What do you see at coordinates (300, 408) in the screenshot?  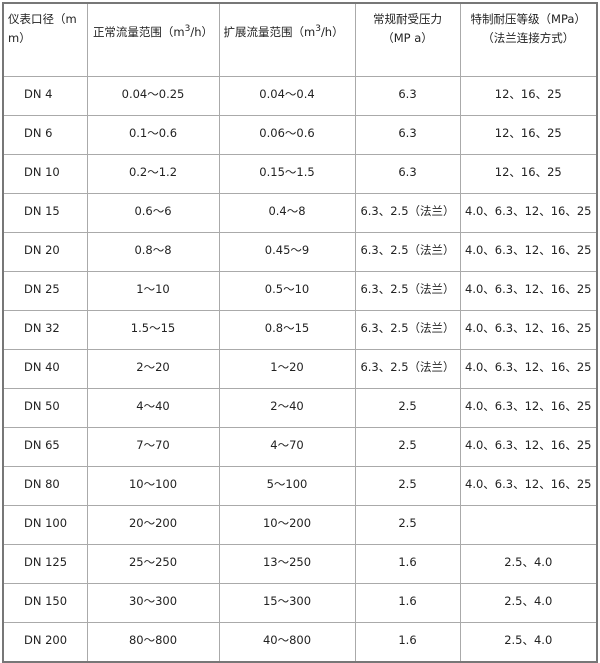 I see `table-row: DN 50 4～40 2～40 2.5 4.0、6.3、12、16、25` at bounding box center [300, 408].